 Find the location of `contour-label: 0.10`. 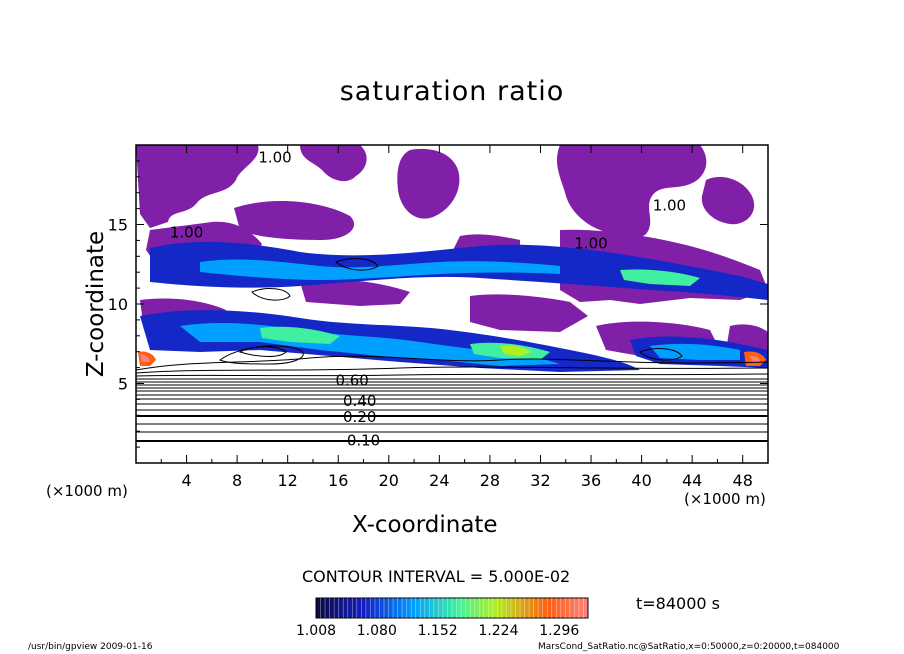

contour-label: 0.10 is located at coordinates (363, 441).